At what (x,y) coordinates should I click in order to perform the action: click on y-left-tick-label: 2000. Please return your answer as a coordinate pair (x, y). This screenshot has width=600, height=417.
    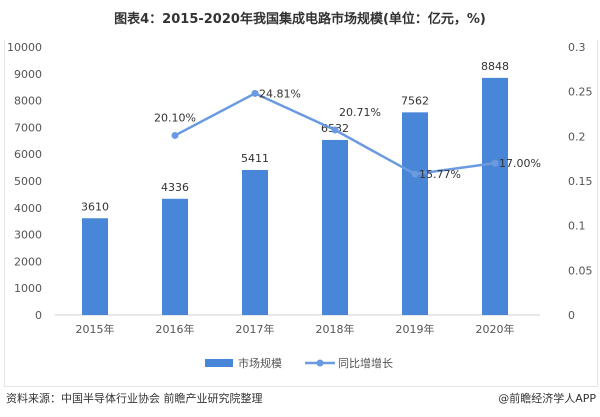
    Looking at the image, I should click on (28, 261).